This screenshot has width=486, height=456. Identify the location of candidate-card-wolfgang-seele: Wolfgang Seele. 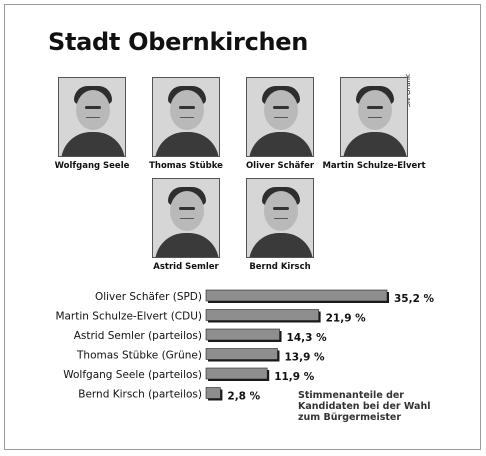
(92, 124).